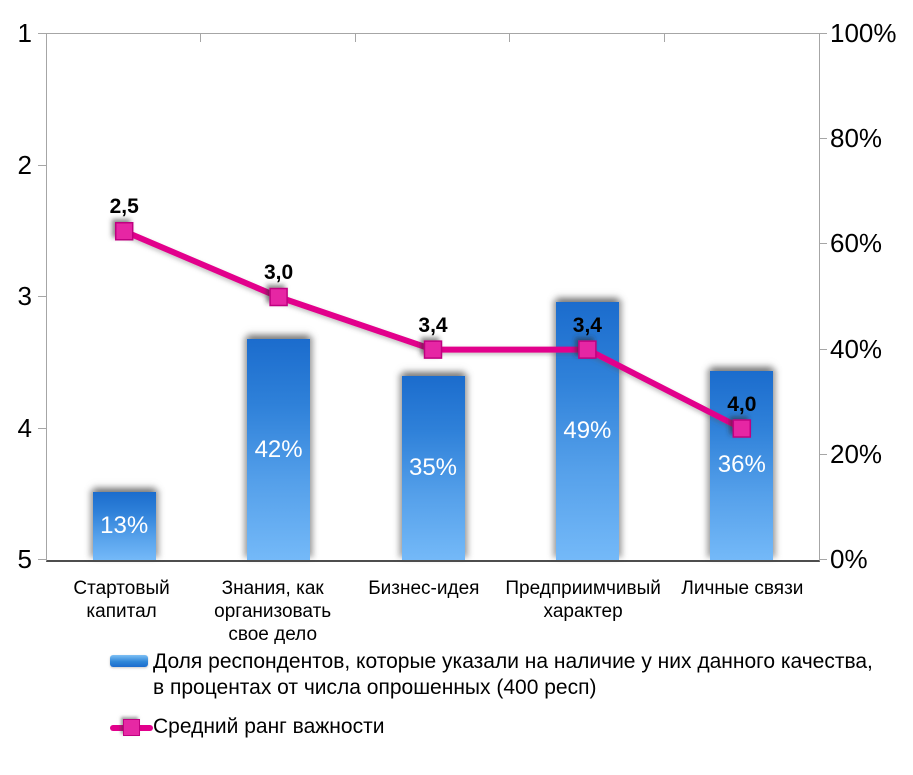 This screenshot has height=775, width=913. Describe the element at coordinates (124, 207) in the screenshot. I see `line-value-label: 2,5` at that location.